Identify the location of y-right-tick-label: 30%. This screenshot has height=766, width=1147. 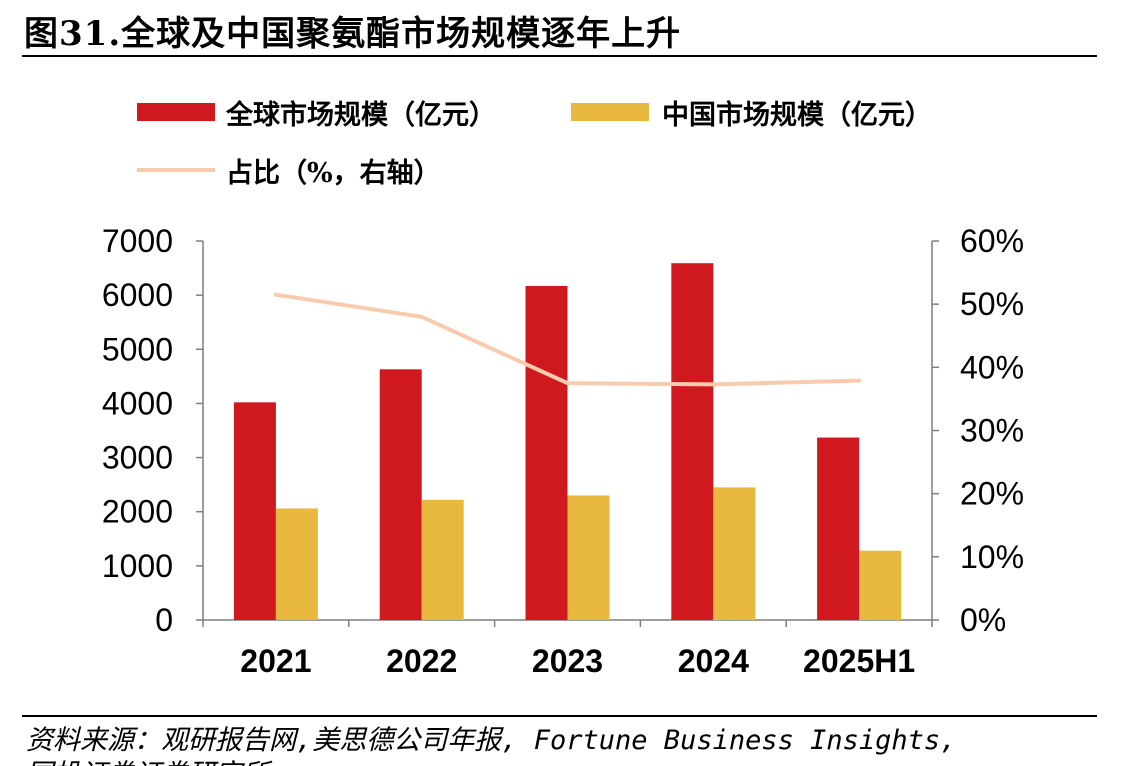
(992, 431).